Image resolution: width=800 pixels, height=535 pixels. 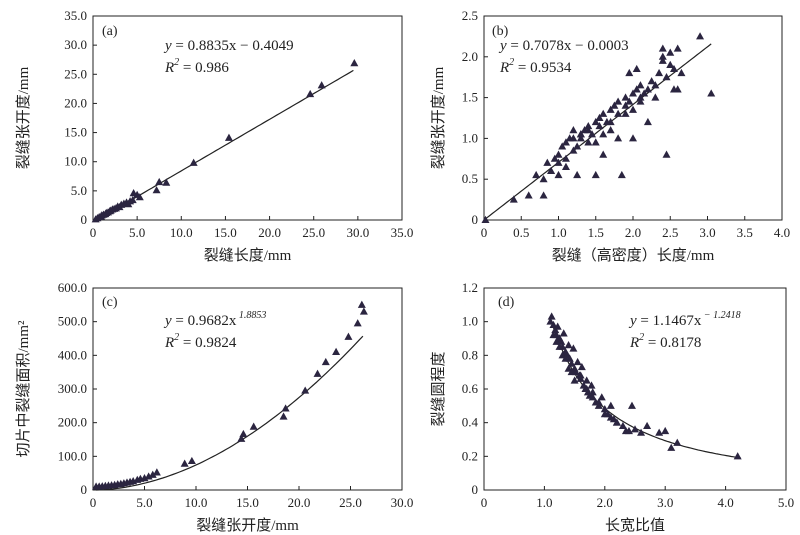 I want to click on y-tick-label: 600.0, so click(x=72, y=287).